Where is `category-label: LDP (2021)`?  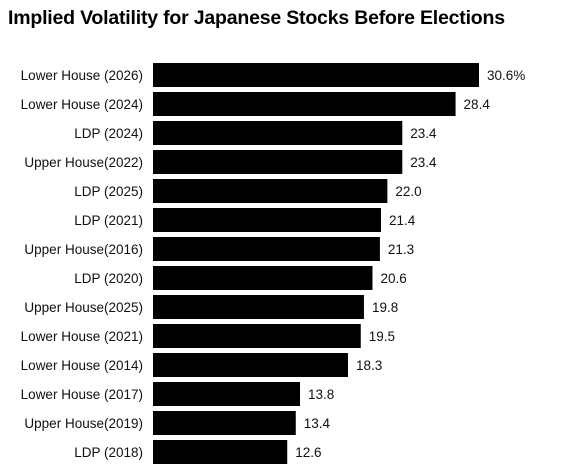 category-label: LDP (2021) is located at coordinates (108, 220).